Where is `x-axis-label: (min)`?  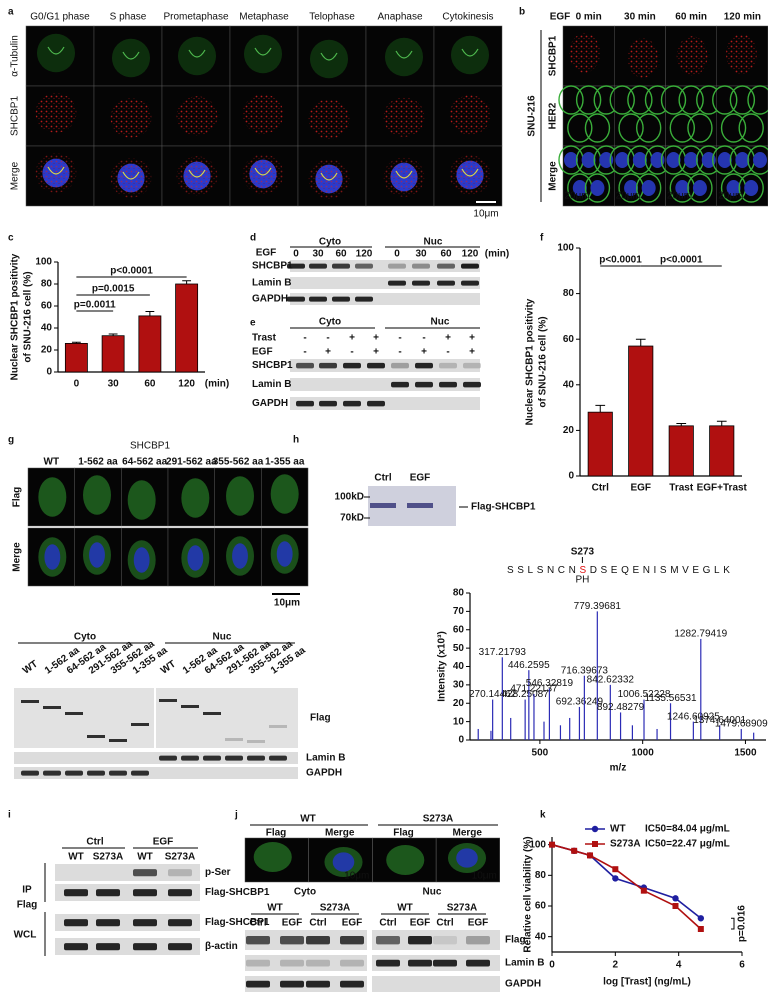
x-axis-label: (min) is located at coordinates (217, 384).